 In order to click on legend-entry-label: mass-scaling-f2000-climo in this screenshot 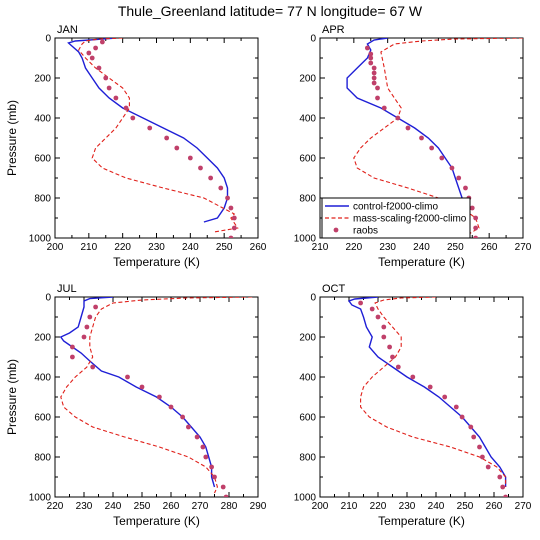, I will do `click(410, 219)`.